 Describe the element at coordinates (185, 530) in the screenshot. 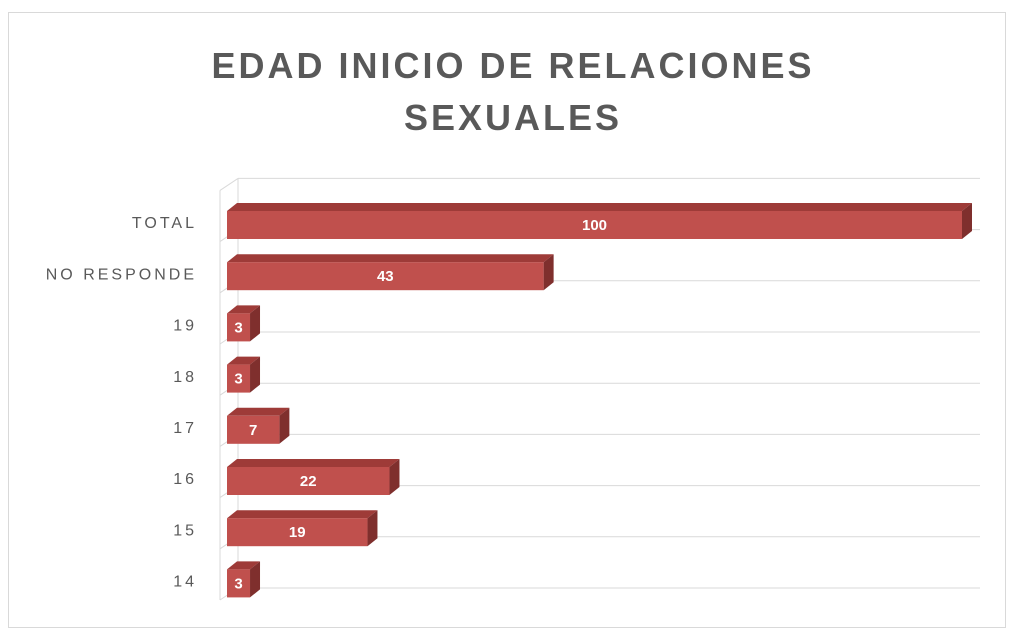

I see `y-tick-label: 15` at that location.